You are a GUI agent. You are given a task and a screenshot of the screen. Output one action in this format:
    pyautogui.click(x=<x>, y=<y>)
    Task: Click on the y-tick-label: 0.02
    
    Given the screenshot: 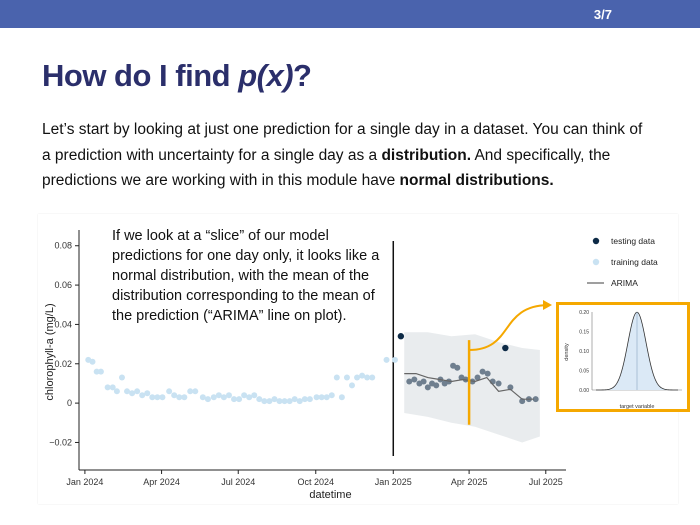 What is the action you would take?
    pyautogui.click(x=63, y=364)
    